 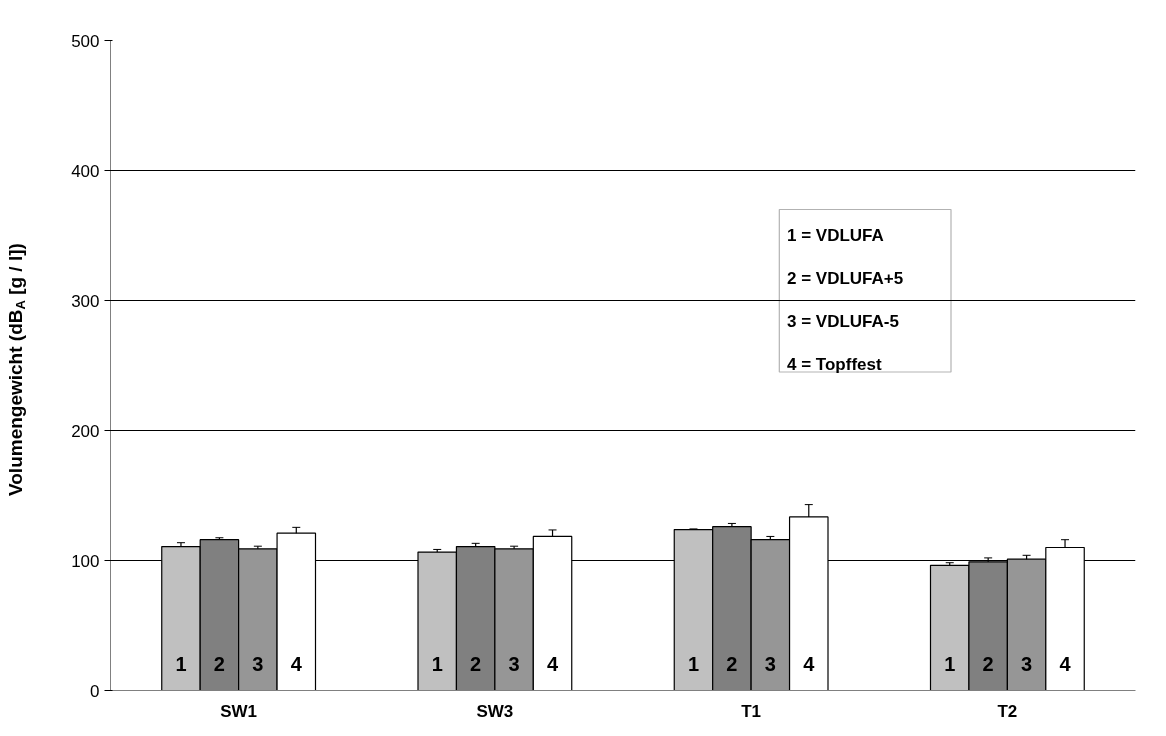 I want to click on y-tick-label: 0, so click(x=95, y=691).